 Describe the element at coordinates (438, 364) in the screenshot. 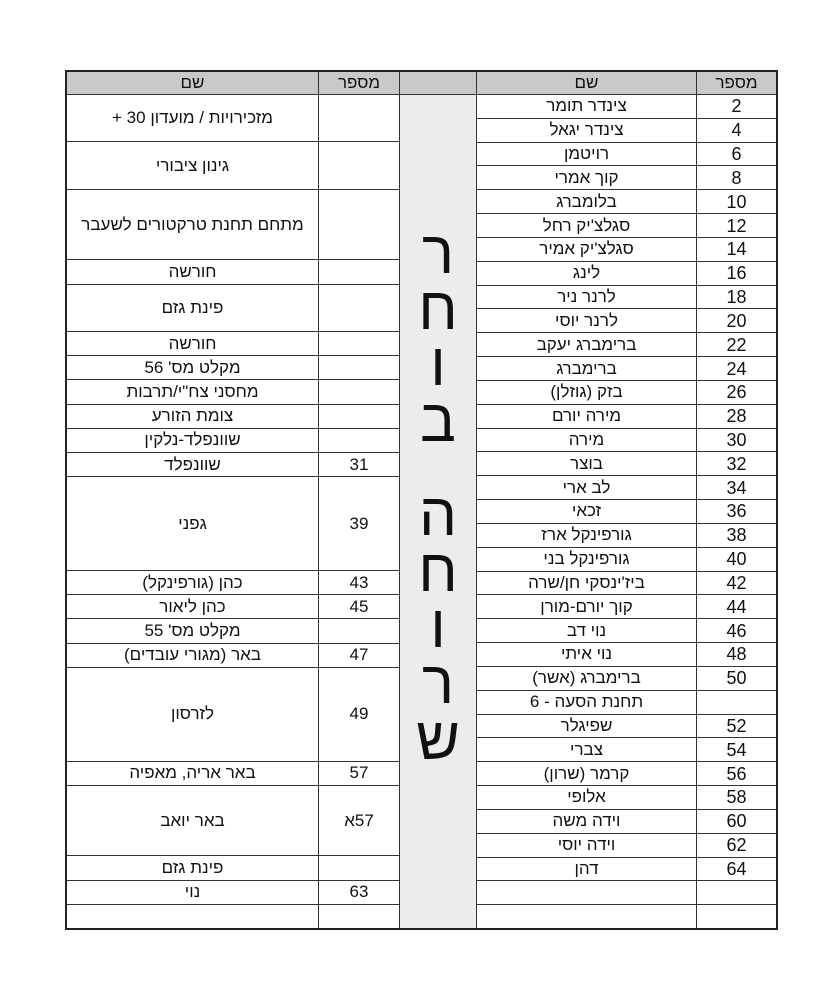

I see `street-name-letter: ו` at that location.